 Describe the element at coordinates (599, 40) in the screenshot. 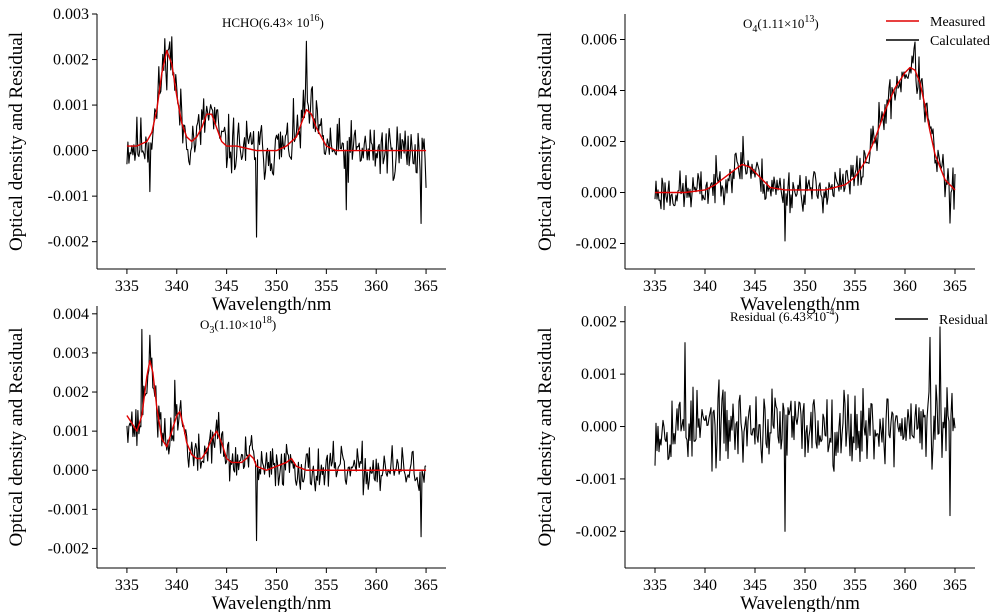

I see `y-tick-label: 0.006` at that location.